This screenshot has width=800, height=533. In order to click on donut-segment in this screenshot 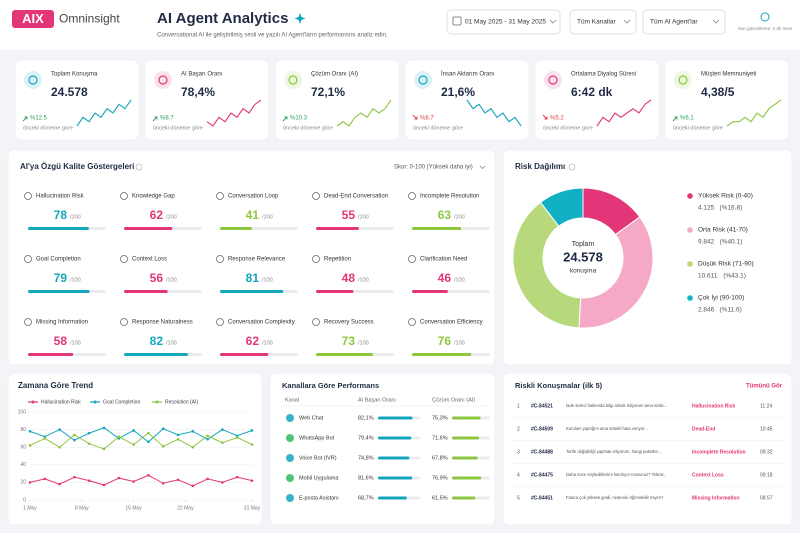, I will do `click(547, 265)`.